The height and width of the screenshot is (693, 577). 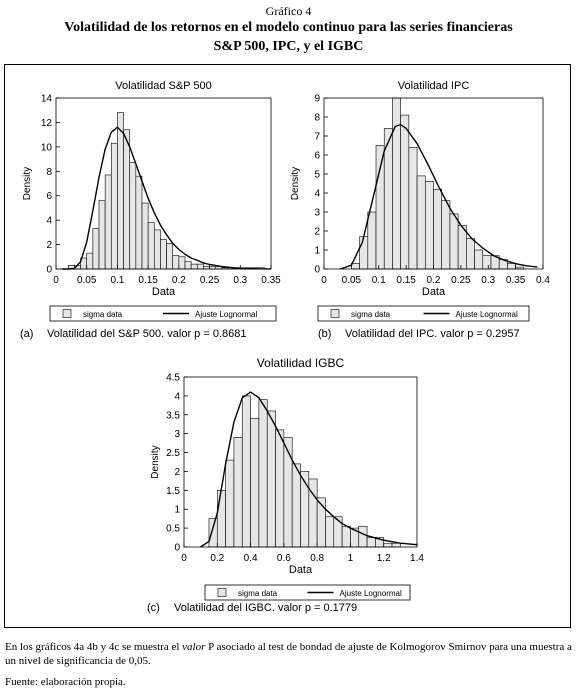 What do you see at coordinates (317, 118) in the screenshot?
I see `y-tick-label: 8` at bounding box center [317, 118].